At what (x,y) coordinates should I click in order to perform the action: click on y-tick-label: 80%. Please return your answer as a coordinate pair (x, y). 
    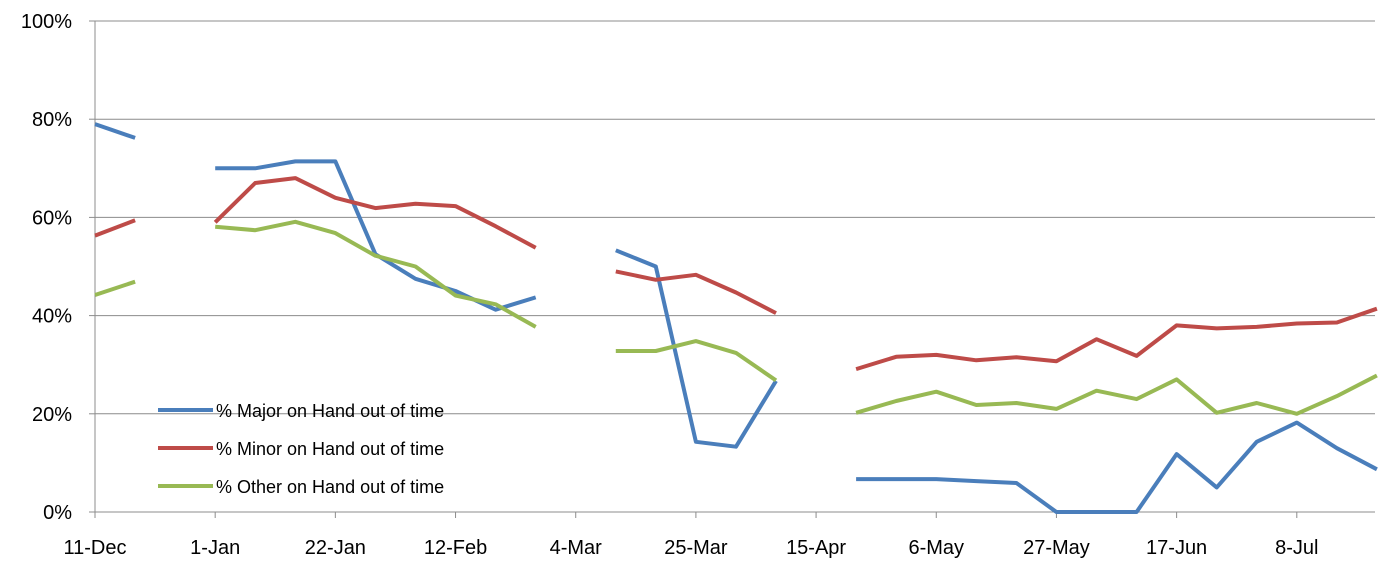
    Looking at the image, I should click on (52, 120).